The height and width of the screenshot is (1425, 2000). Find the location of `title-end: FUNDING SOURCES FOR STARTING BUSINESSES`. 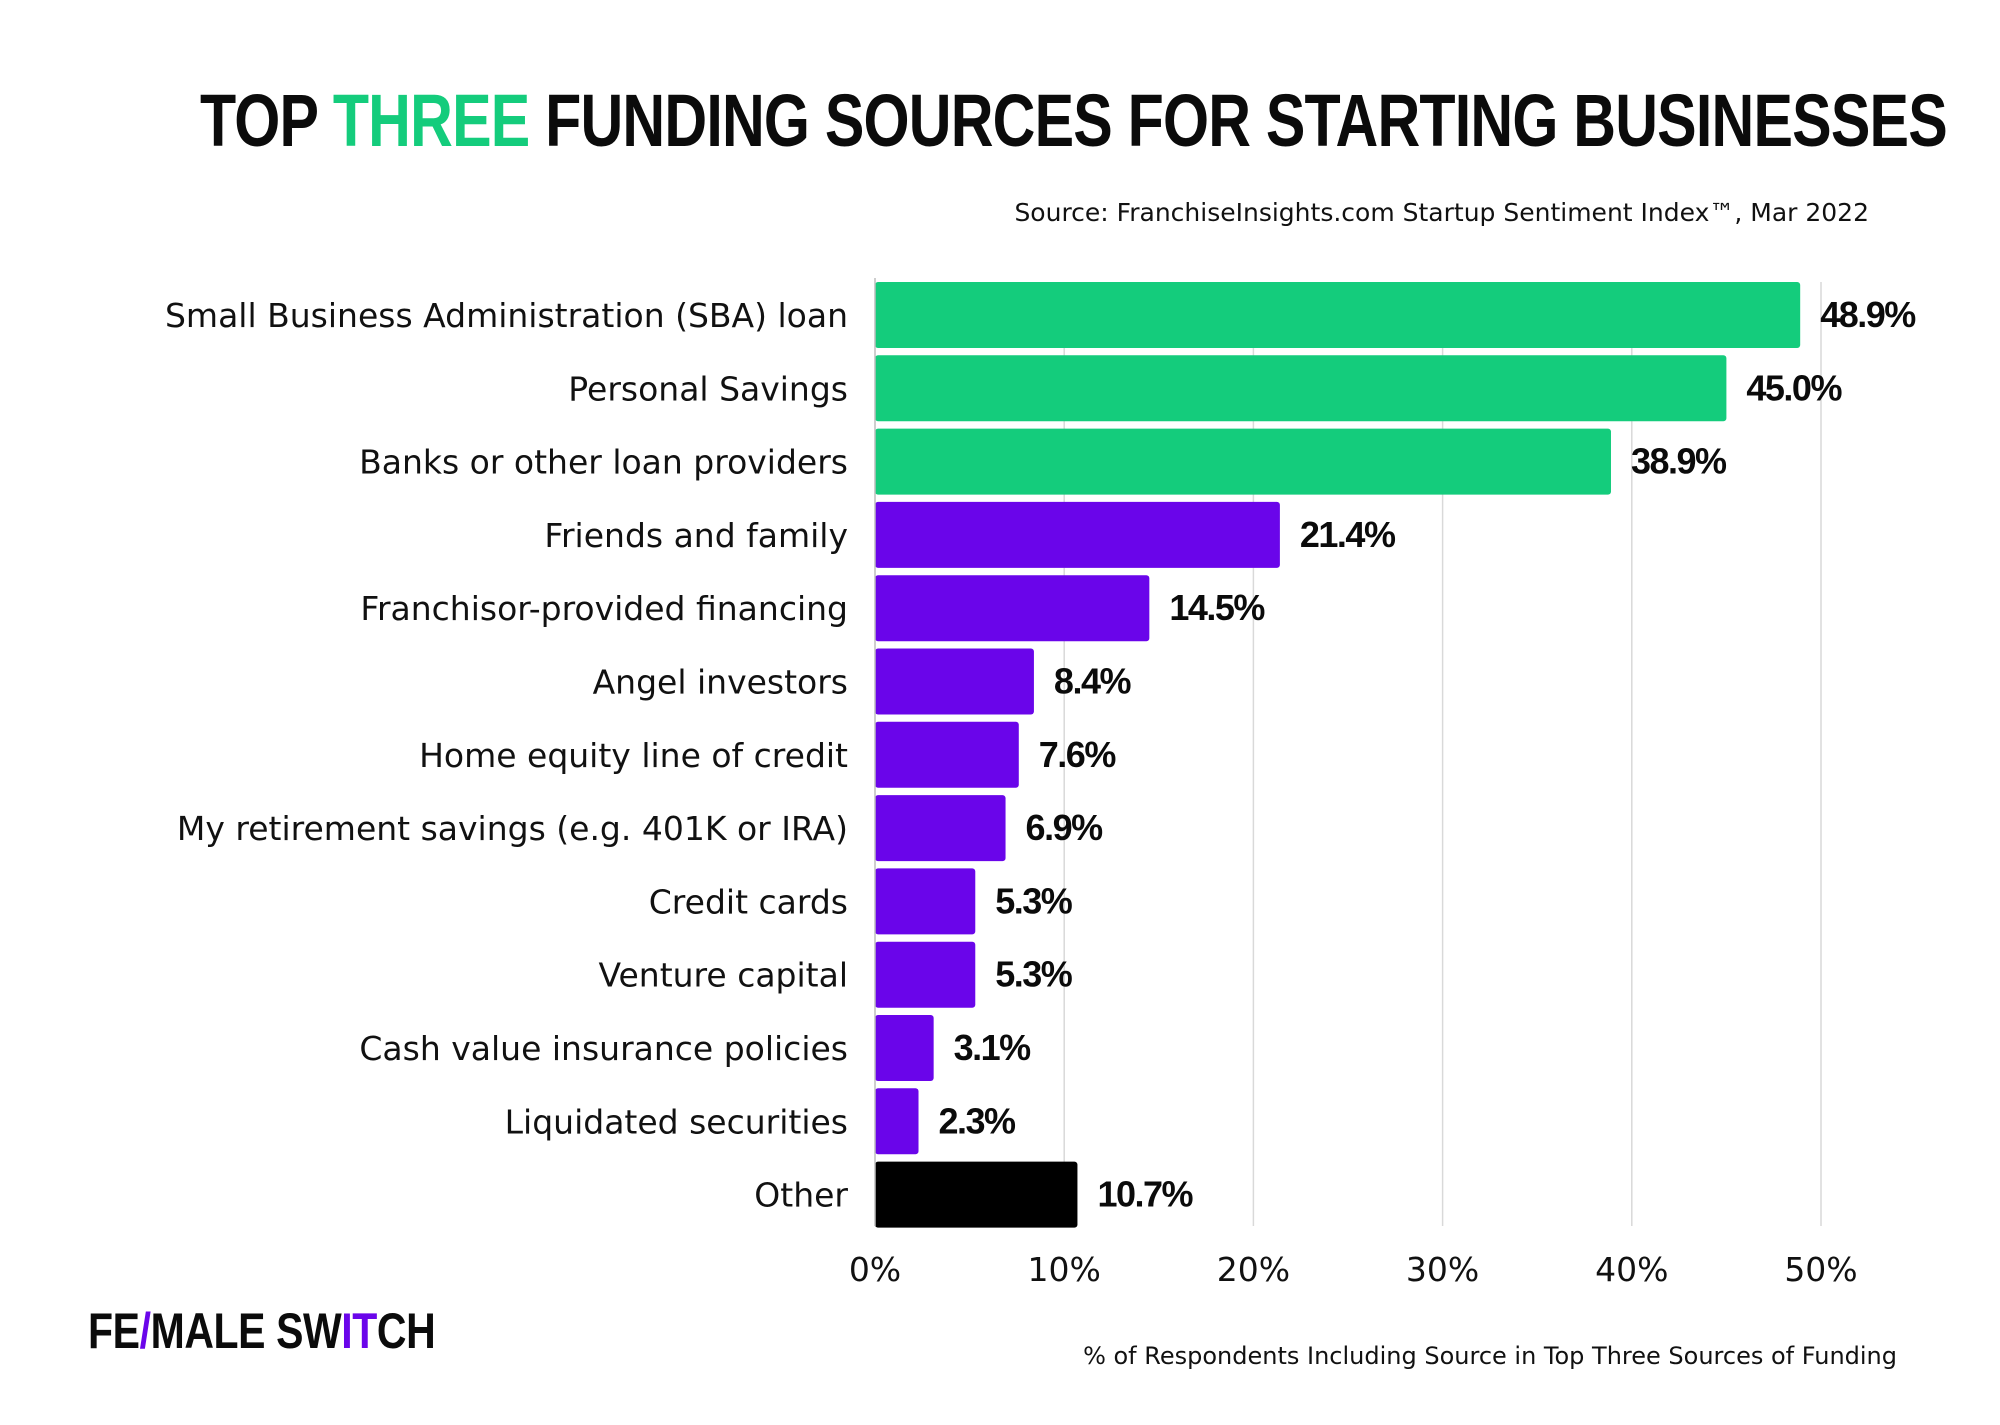

title-end: FUNDING SOURCES FOR STARTING BUSINESSES is located at coordinates (1238, 120).